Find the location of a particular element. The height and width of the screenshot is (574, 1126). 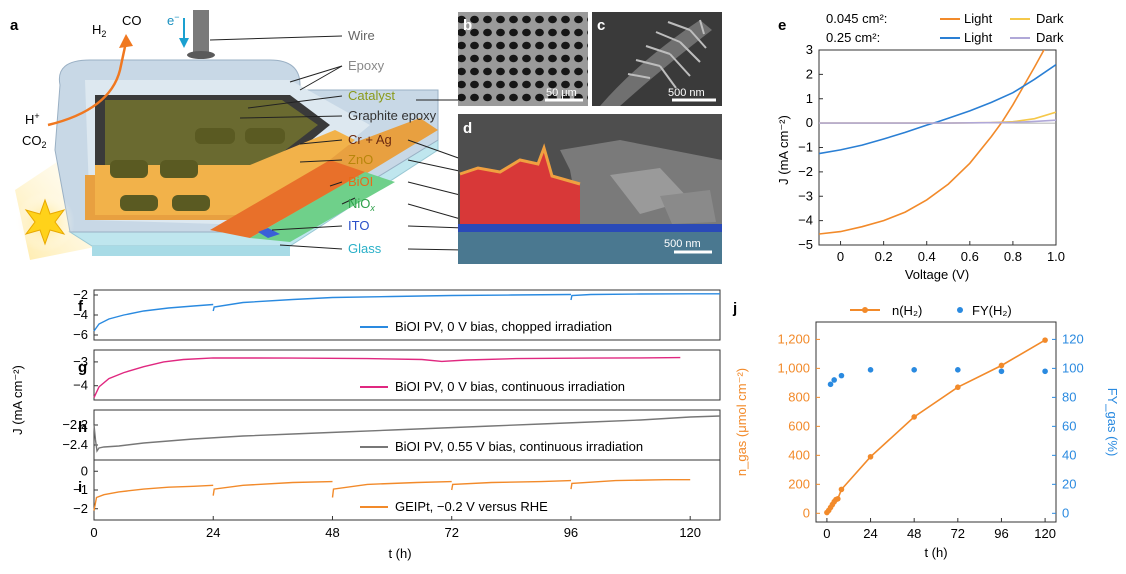

xlabel-j: t (h) is located at coordinates (935, 552).